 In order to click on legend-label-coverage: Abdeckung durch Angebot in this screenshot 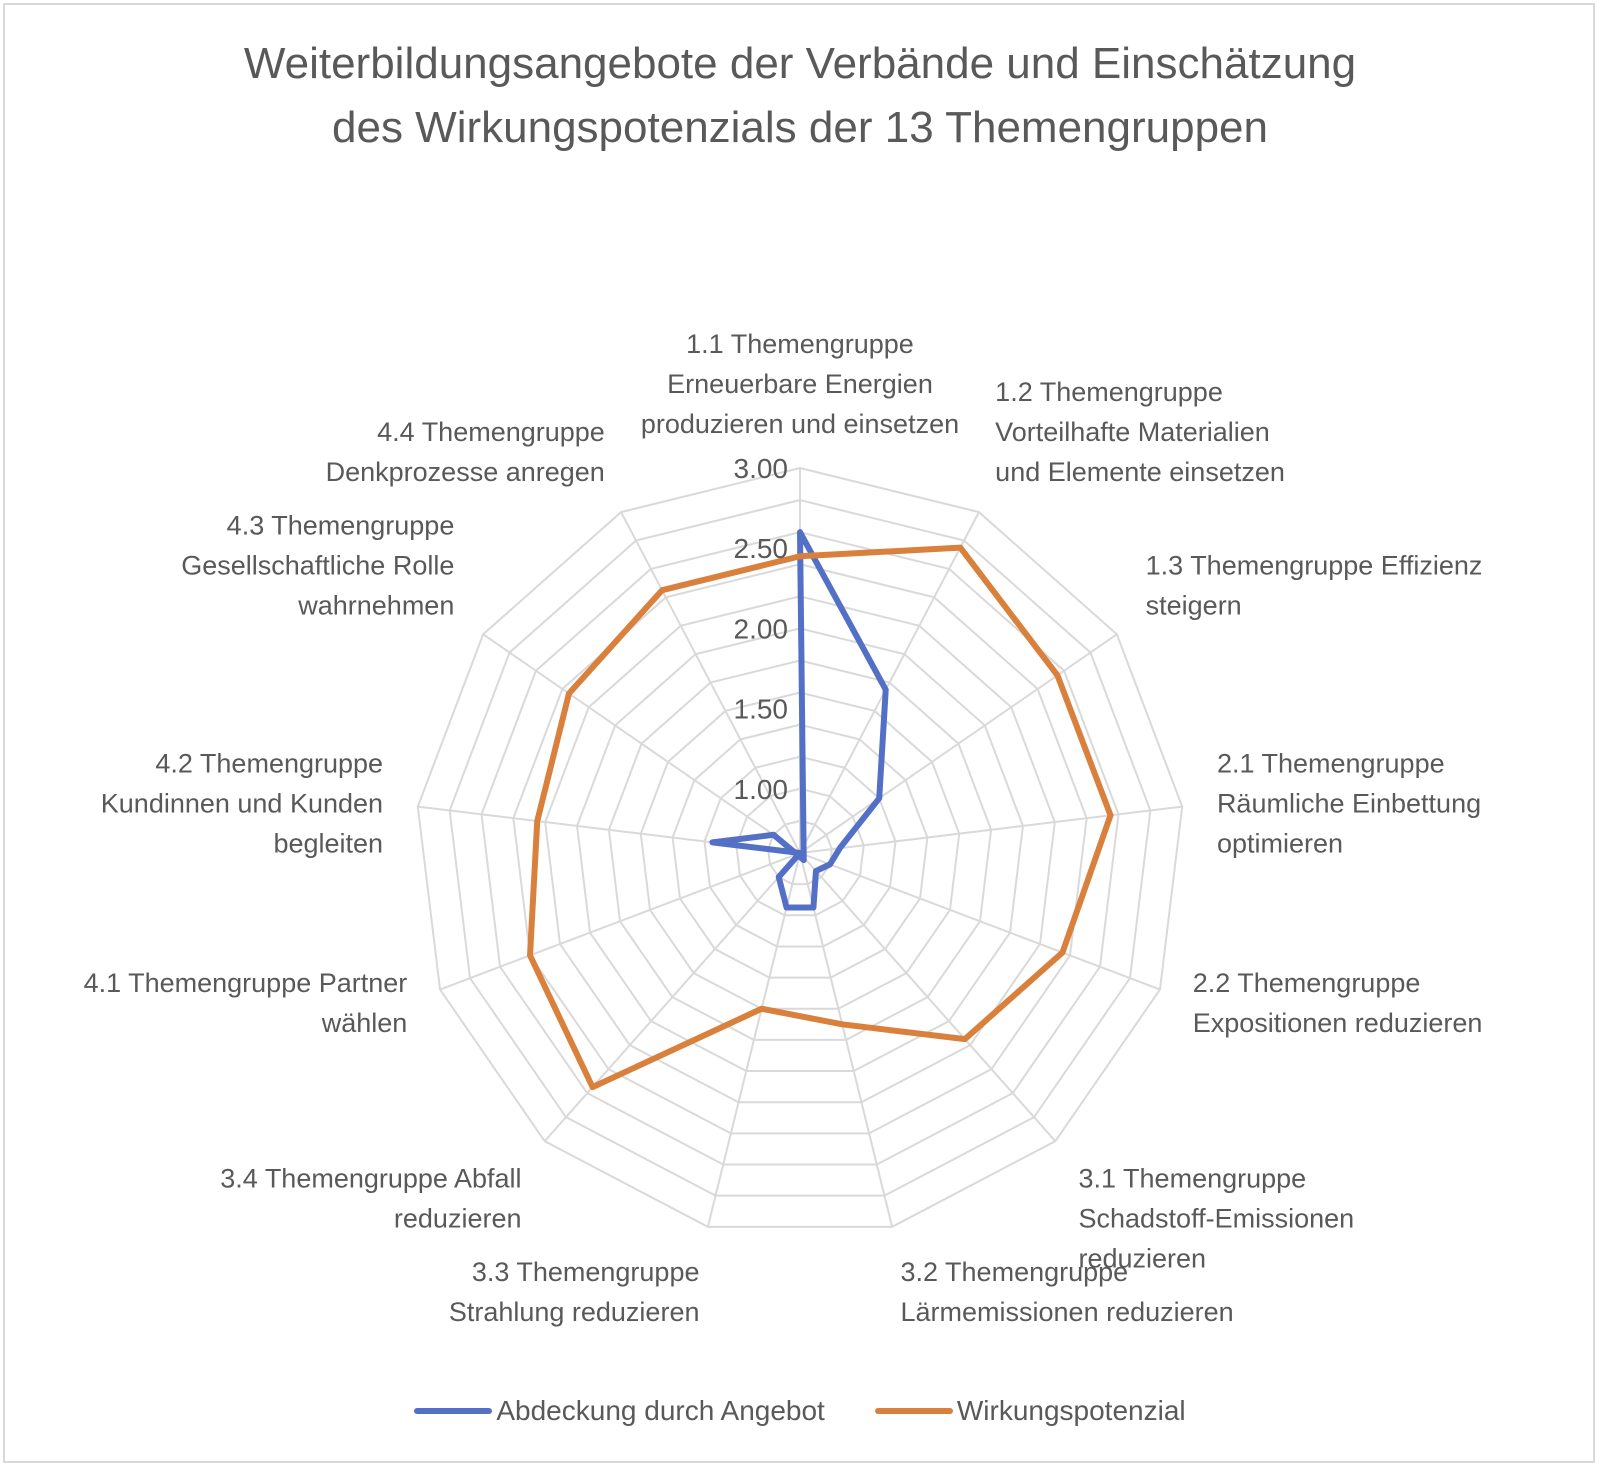, I will do `click(660, 1410)`.